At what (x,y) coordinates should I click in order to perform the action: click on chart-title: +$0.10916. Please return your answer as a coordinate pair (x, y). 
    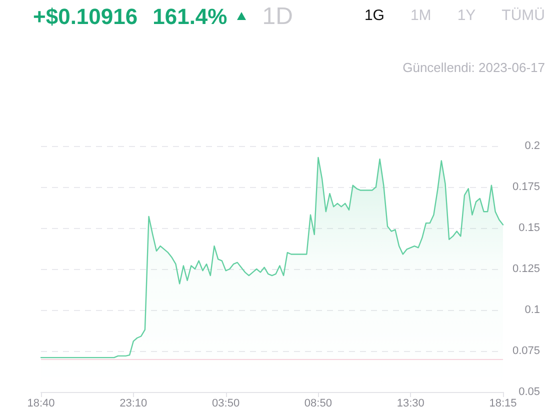
    Looking at the image, I should click on (85, 16).